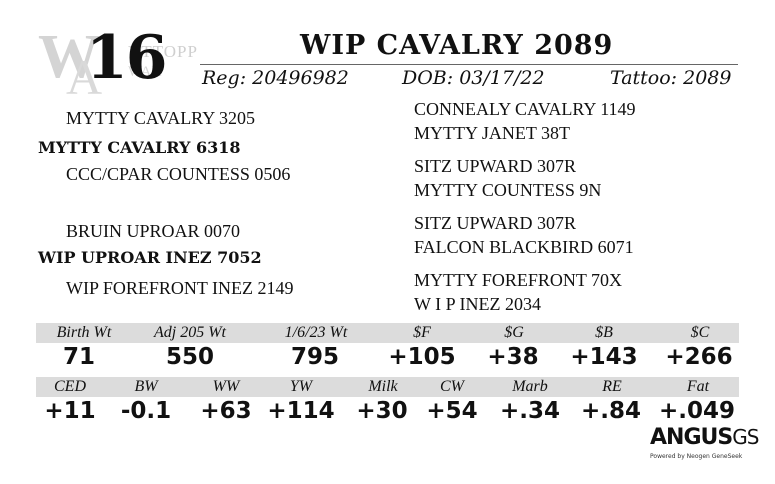 This screenshot has height=484, width=775. What do you see at coordinates (301, 411) in the screenshot?
I see `stat-value-yw: +114` at bounding box center [301, 411].